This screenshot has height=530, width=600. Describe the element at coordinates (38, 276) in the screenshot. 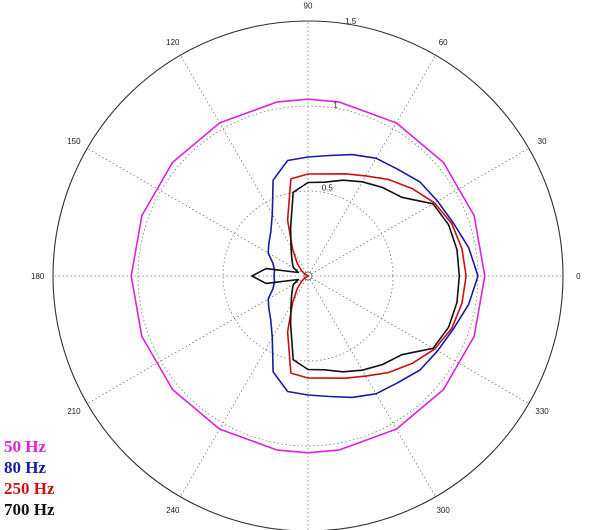

I see `angle-label-180: 180` at that location.